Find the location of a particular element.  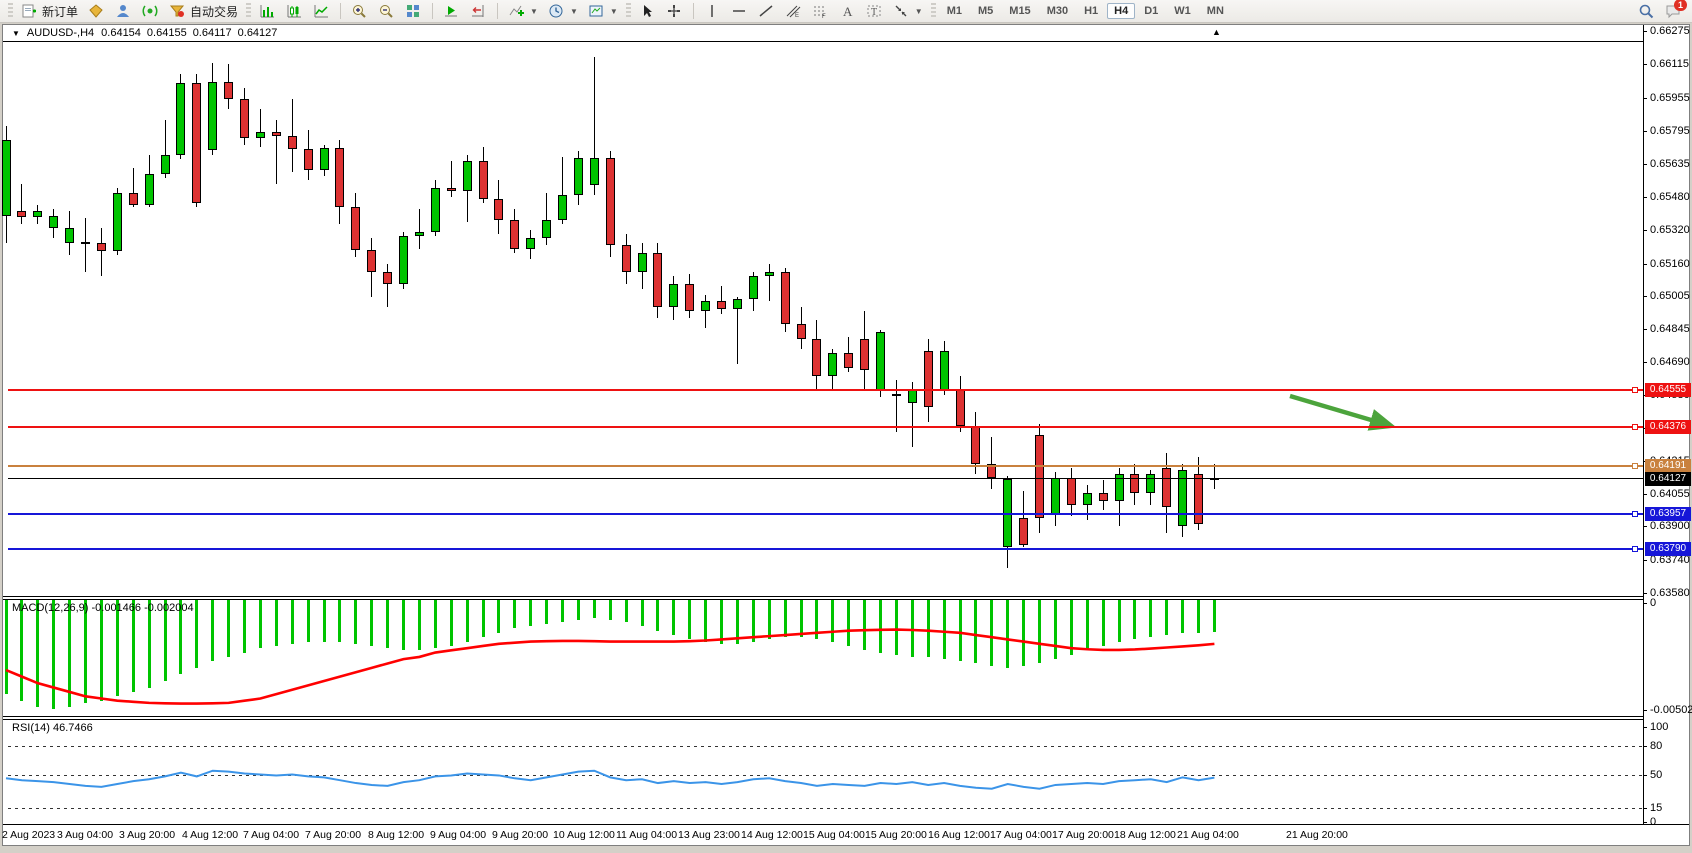

timeframe-button-M1: M1 is located at coordinates (954, 11).